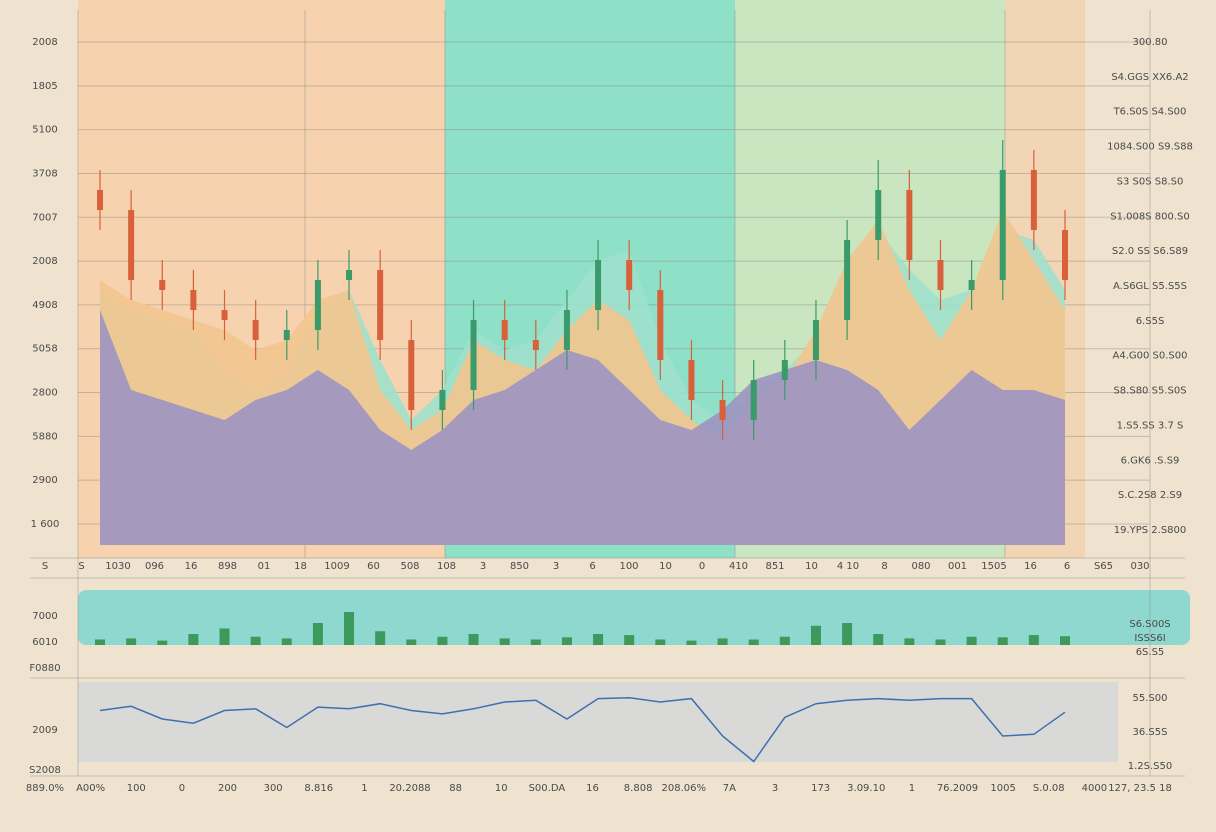 The width and height of the screenshot is (1216, 832). Describe the element at coordinates (154, 566) in the screenshot. I see `x-tick-label: 096` at that location.